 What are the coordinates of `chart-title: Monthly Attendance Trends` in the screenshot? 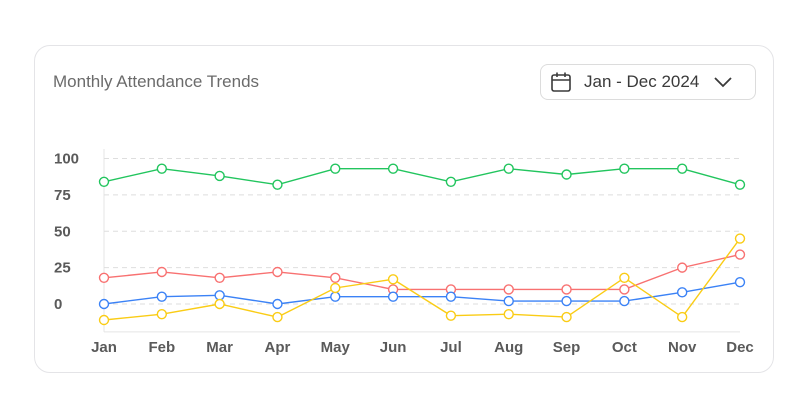 It's located at (156, 81).